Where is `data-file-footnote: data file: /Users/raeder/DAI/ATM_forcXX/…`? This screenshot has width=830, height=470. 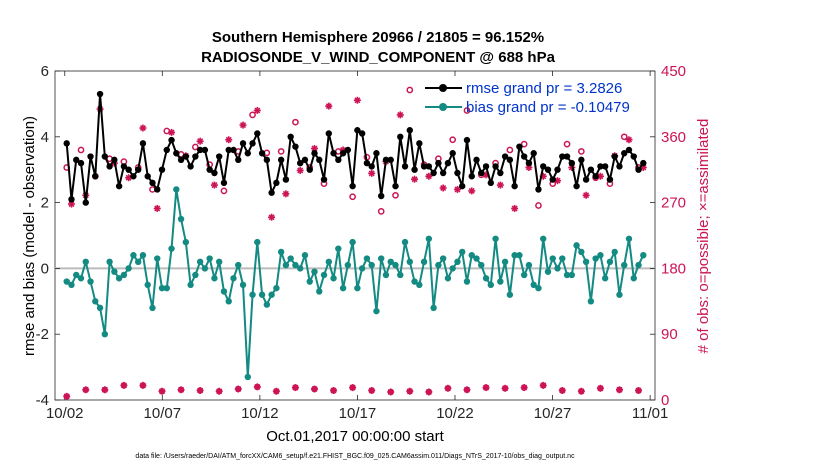
data-file-footnote: data file: /Users/raeder/DAI/ATM_forcXX/… is located at coordinates (355, 456).